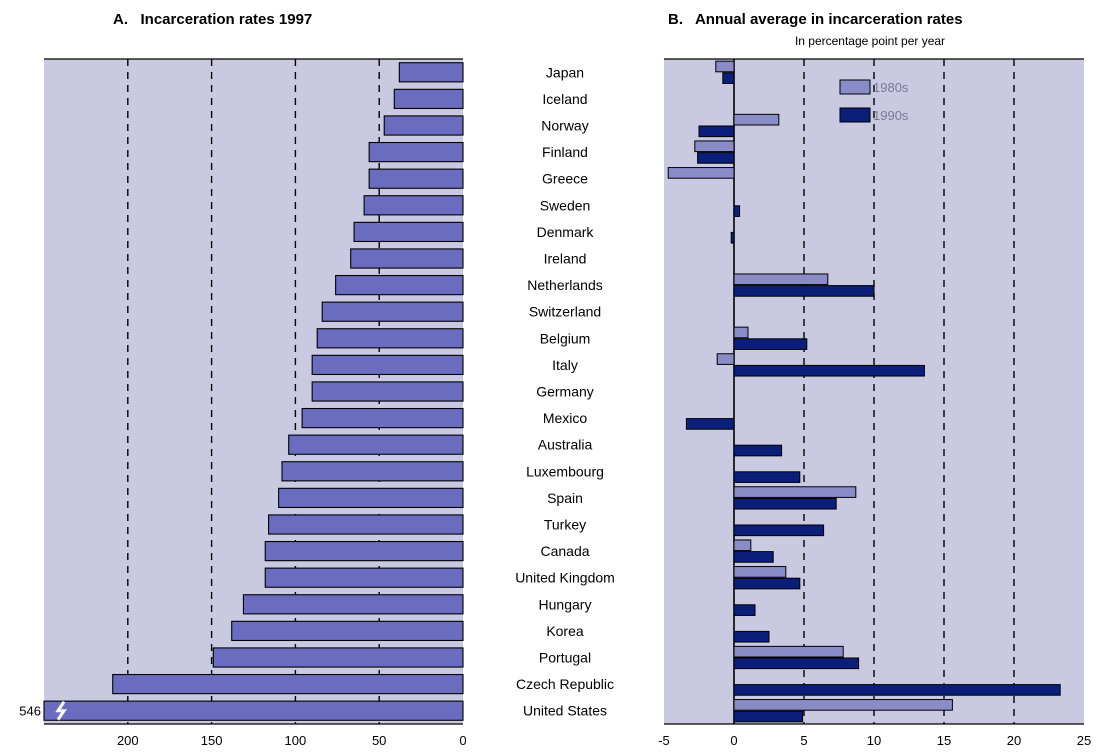 This screenshot has height=755, width=1096. What do you see at coordinates (565, 711) in the screenshot?
I see `category-label-united-states: United States` at bounding box center [565, 711].